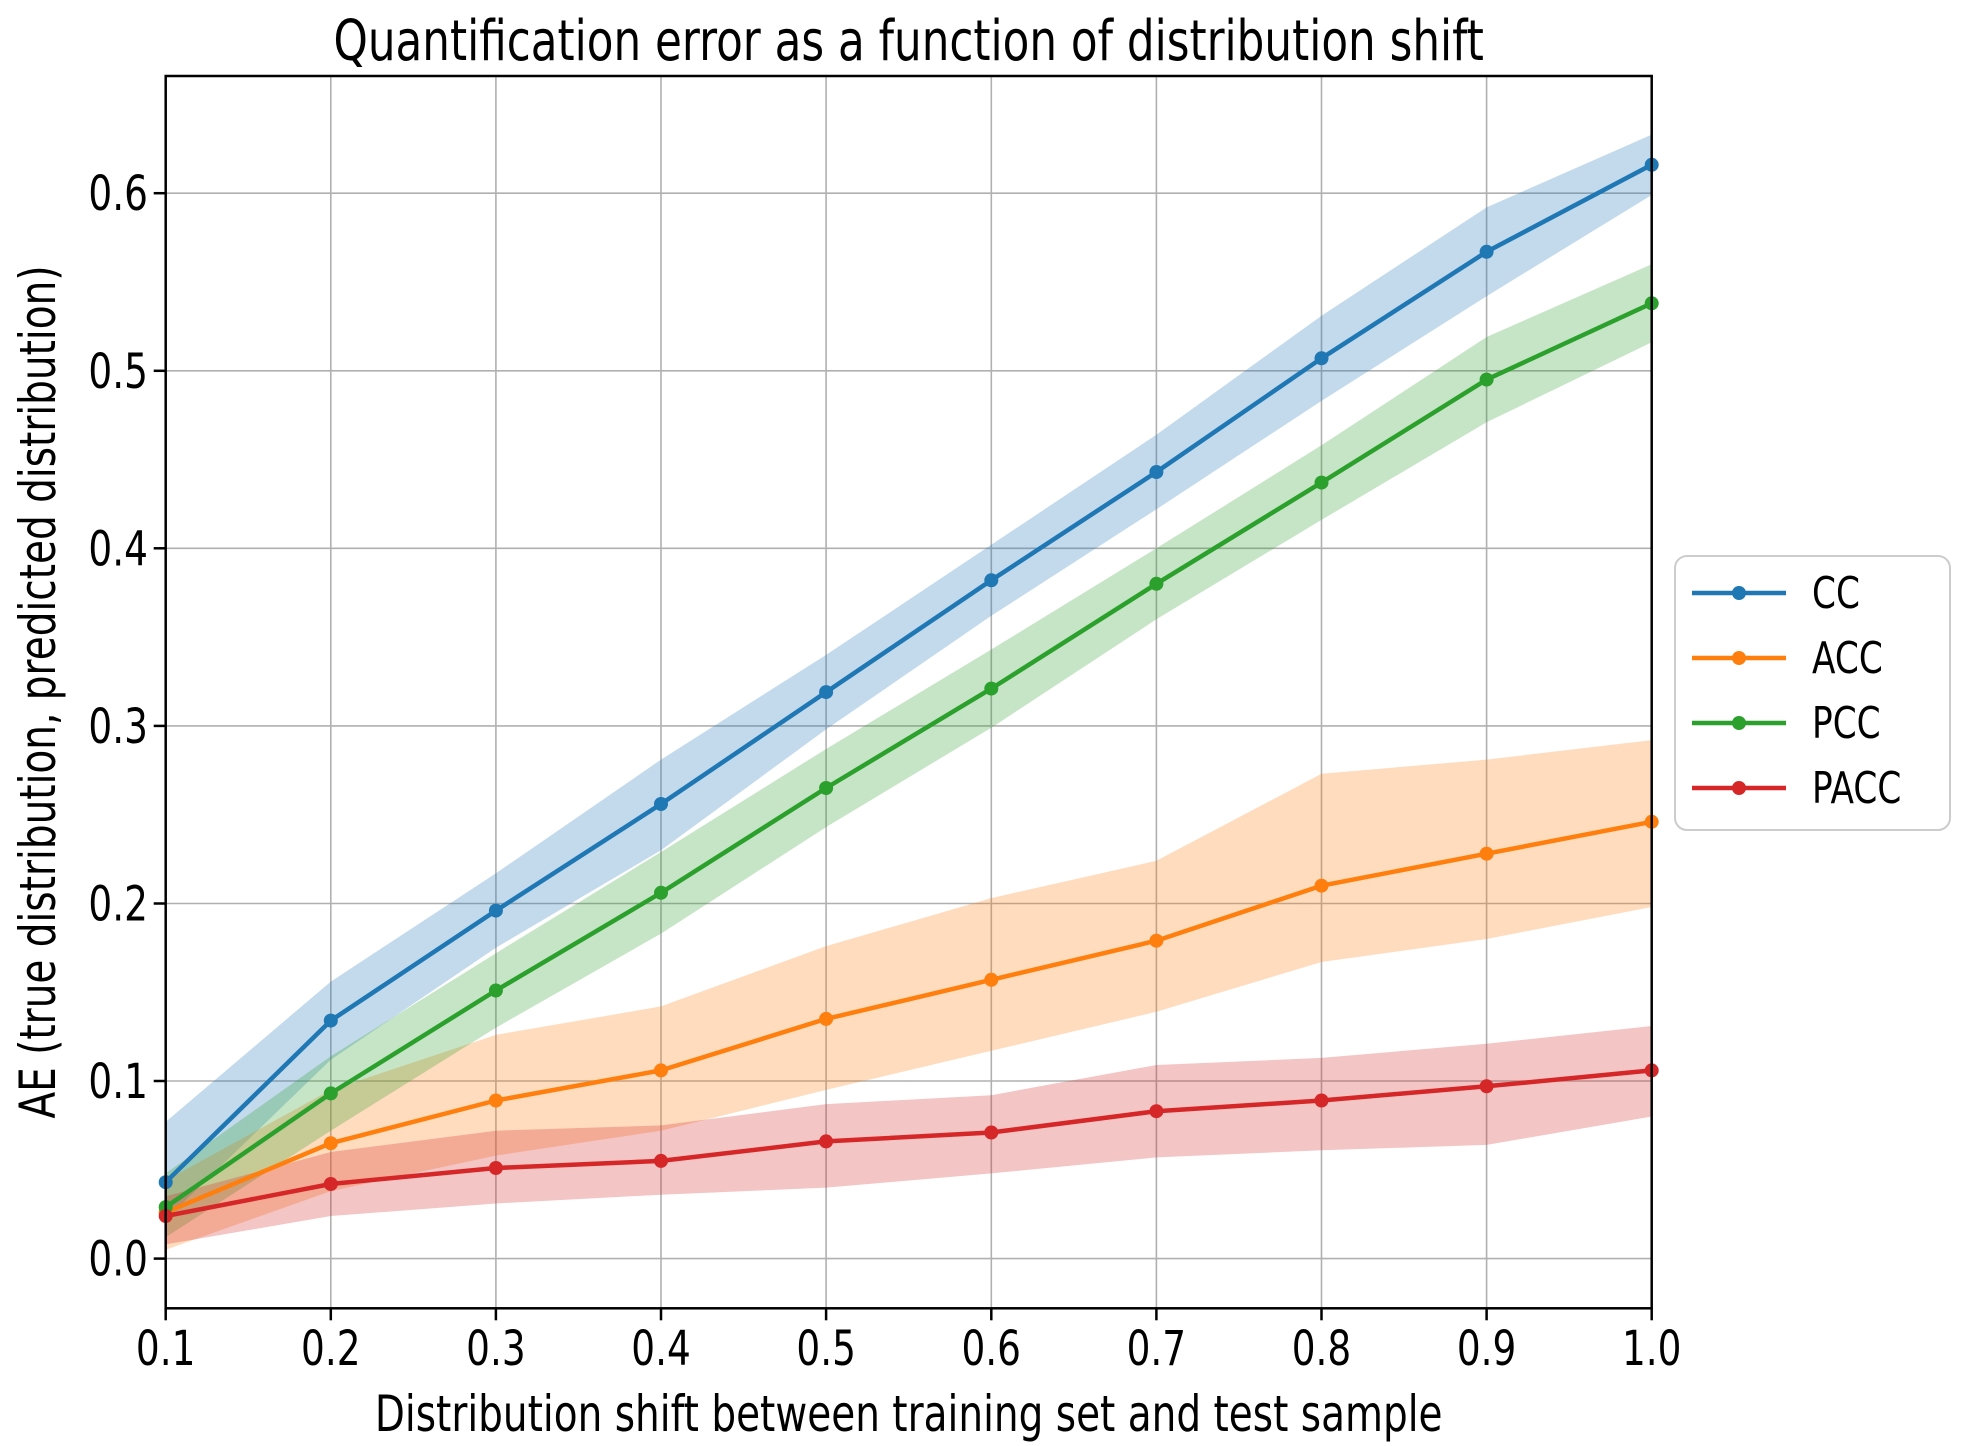 This screenshot has width=1969, height=1446. Describe the element at coordinates (908, 1143) in the screenshot. I see `pacc-line` at that location.